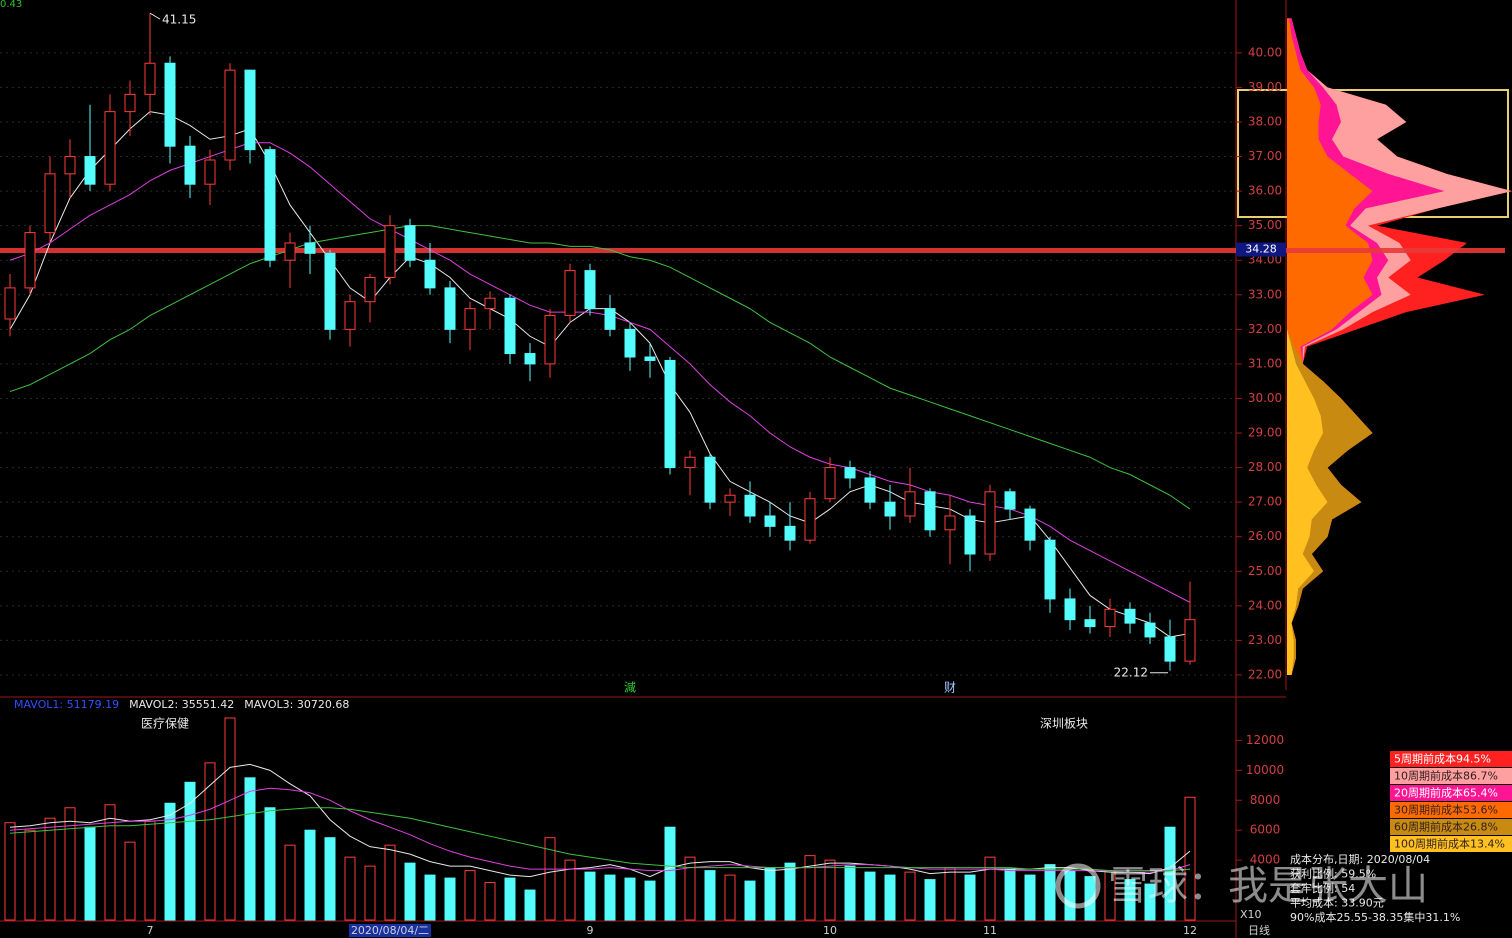  I want to click on high-pointer, so click(155, 16).